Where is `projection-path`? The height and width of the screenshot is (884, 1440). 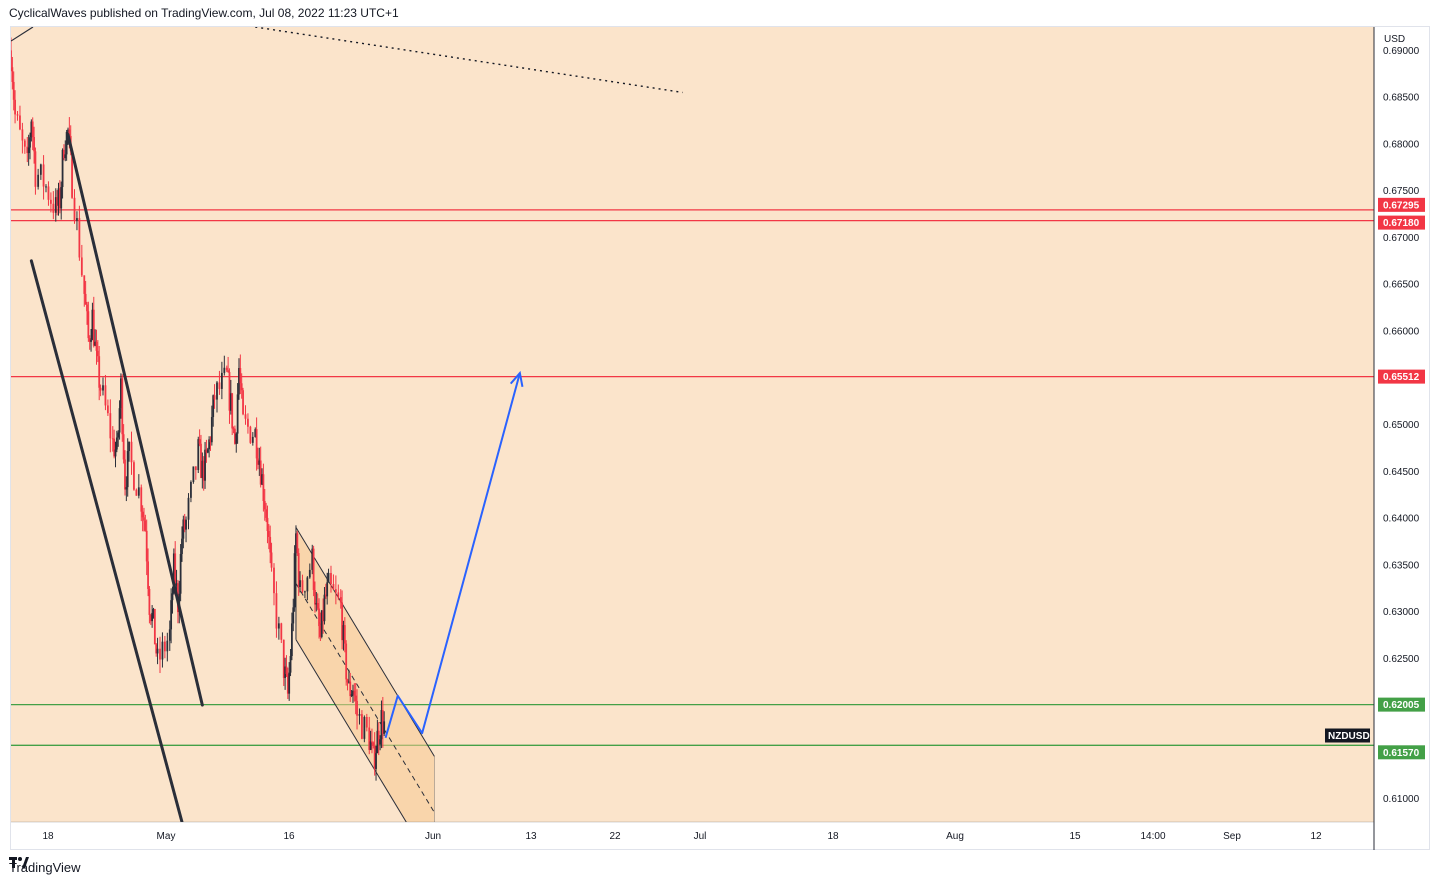
projection-path is located at coordinates (452, 555).